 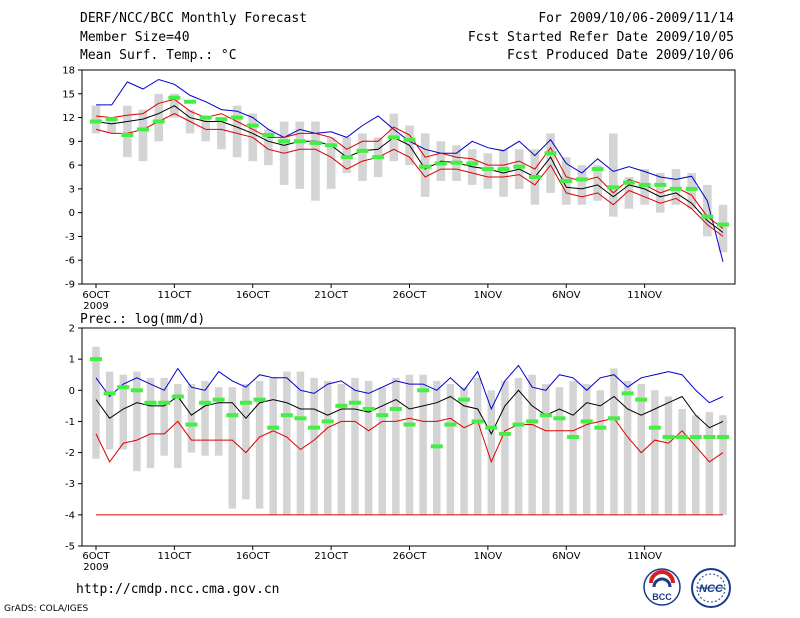 I want to click on temp-ytick-label: -9, so click(x=70, y=285).